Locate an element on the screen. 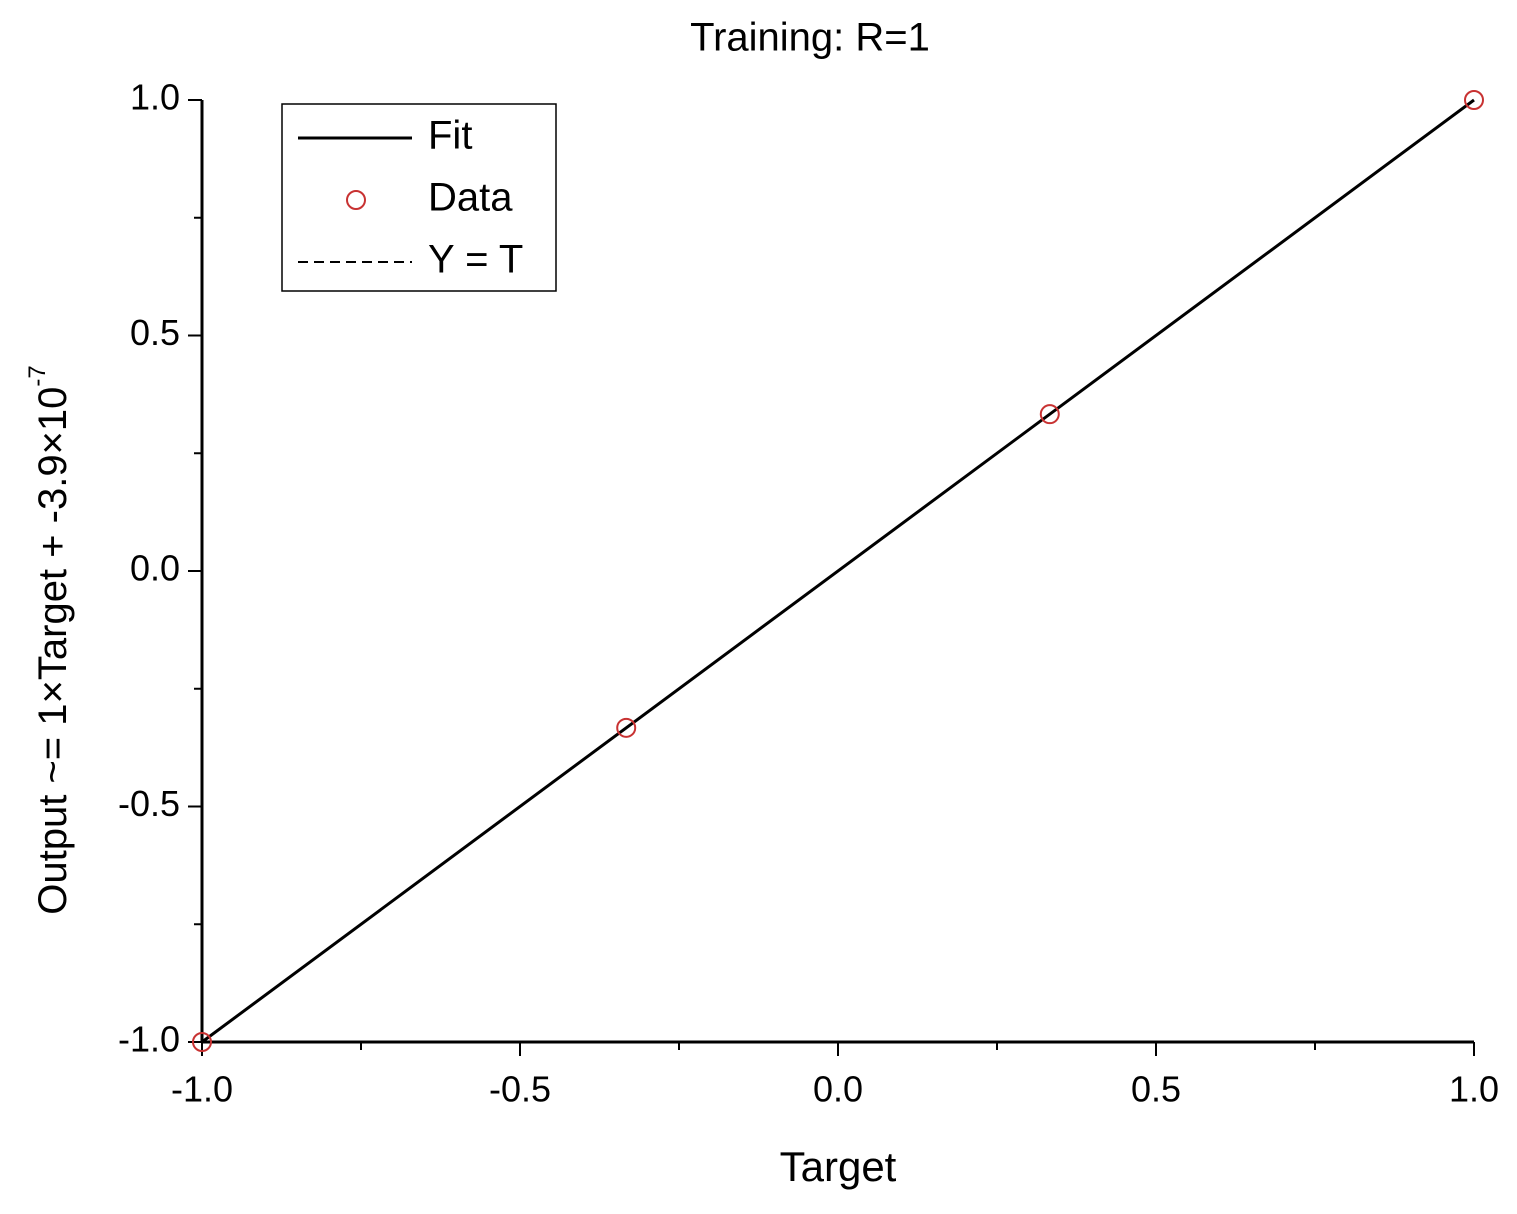 This screenshot has height=1214, width=1517. y-axis-label: Output ~= 1×Target + -3.9×10-7 is located at coordinates (49, 640).